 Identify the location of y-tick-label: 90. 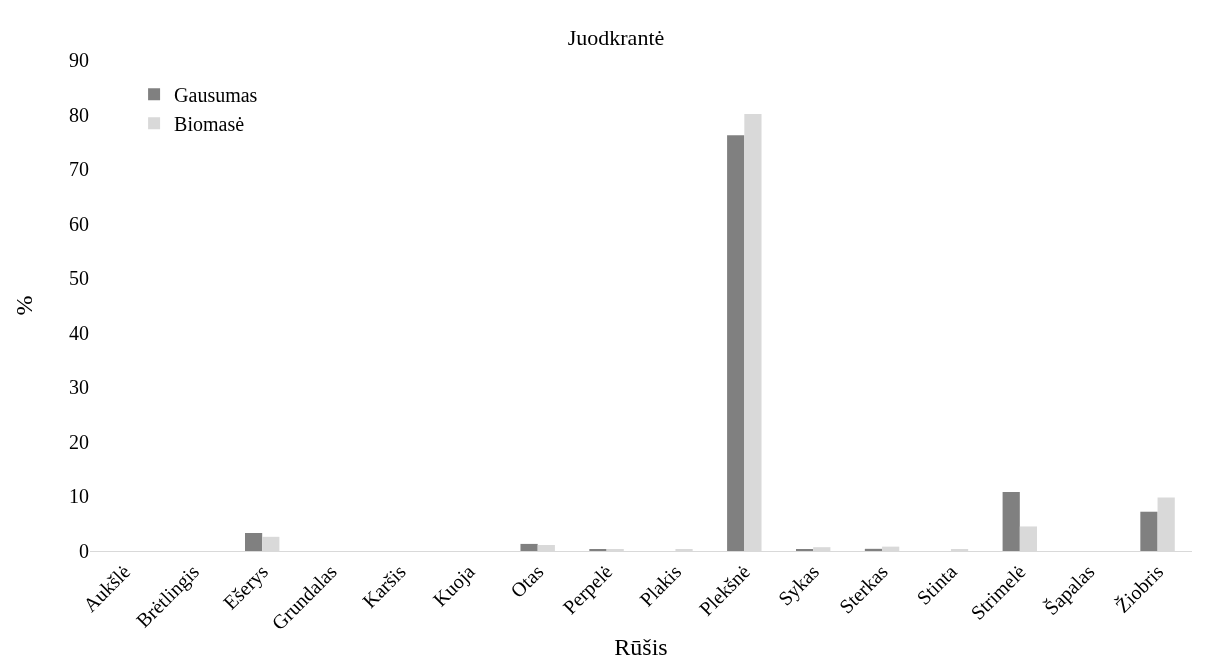
(79, 60).